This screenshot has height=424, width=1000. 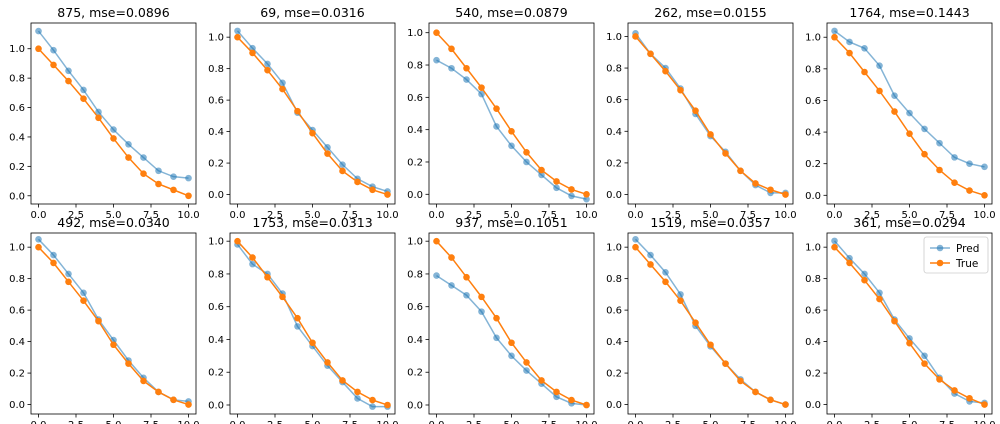 What do you see at coordinates (511, 222) in the screenshot?
I see `subplot-title: 937, mse=0.1051` at bounding box center [511, 222].